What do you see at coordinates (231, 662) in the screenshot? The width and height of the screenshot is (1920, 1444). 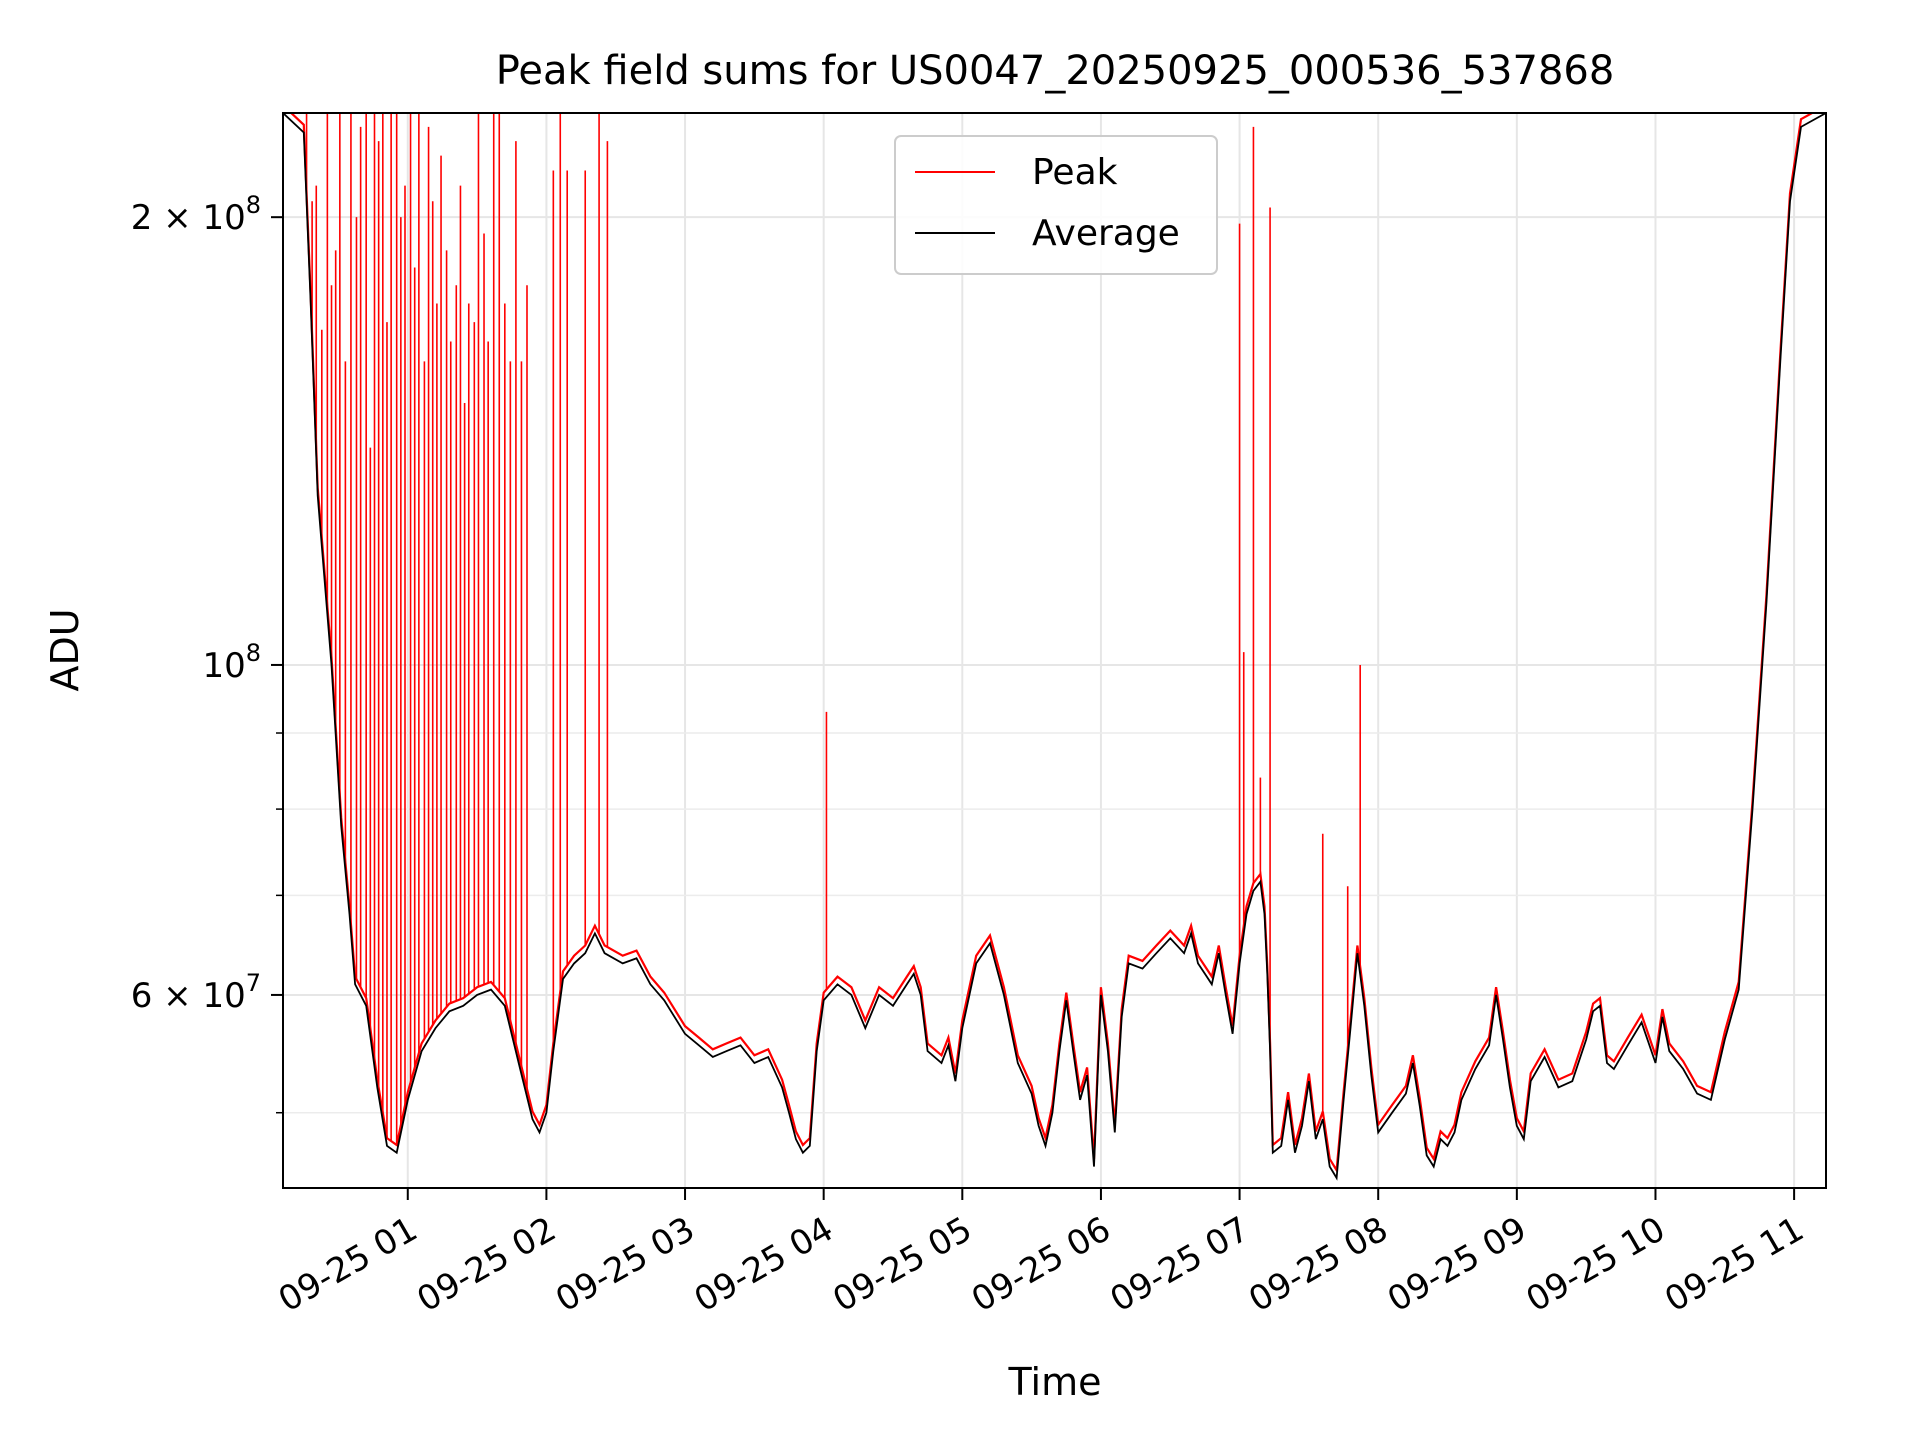 I see `y-tick-label: 108` at bounding box center [231, 662].